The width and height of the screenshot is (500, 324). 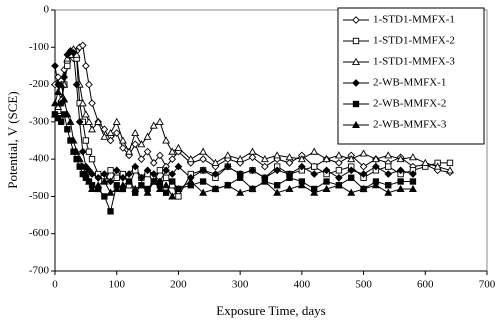 What do you see at coordinates (487, 285) in the screenshot?
I see `x-tick-label: 700` at bounding box center [487, 285].